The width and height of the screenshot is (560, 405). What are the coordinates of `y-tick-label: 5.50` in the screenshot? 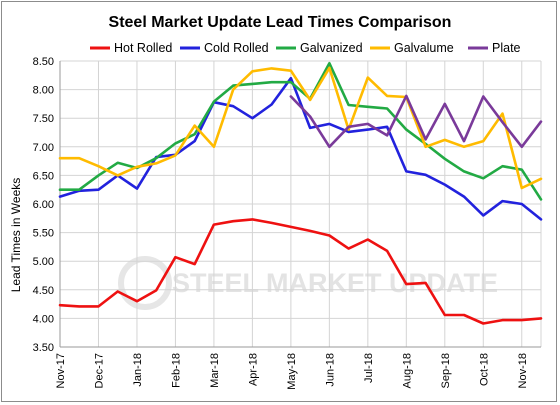 It's located at (43, 234).